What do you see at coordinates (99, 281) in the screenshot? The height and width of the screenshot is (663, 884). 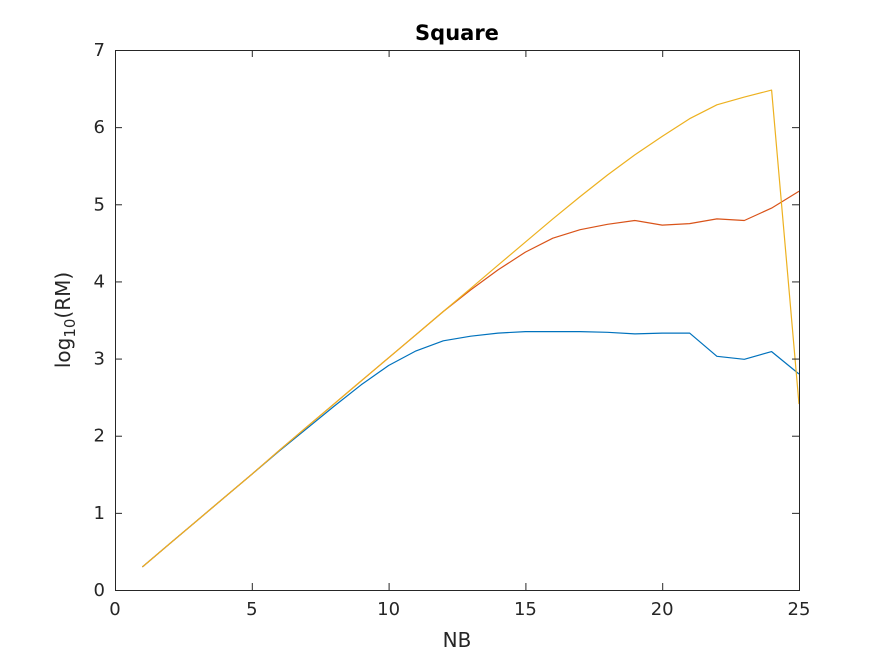 I see `y-tick-label: 4` at bounding box center [99, 281].